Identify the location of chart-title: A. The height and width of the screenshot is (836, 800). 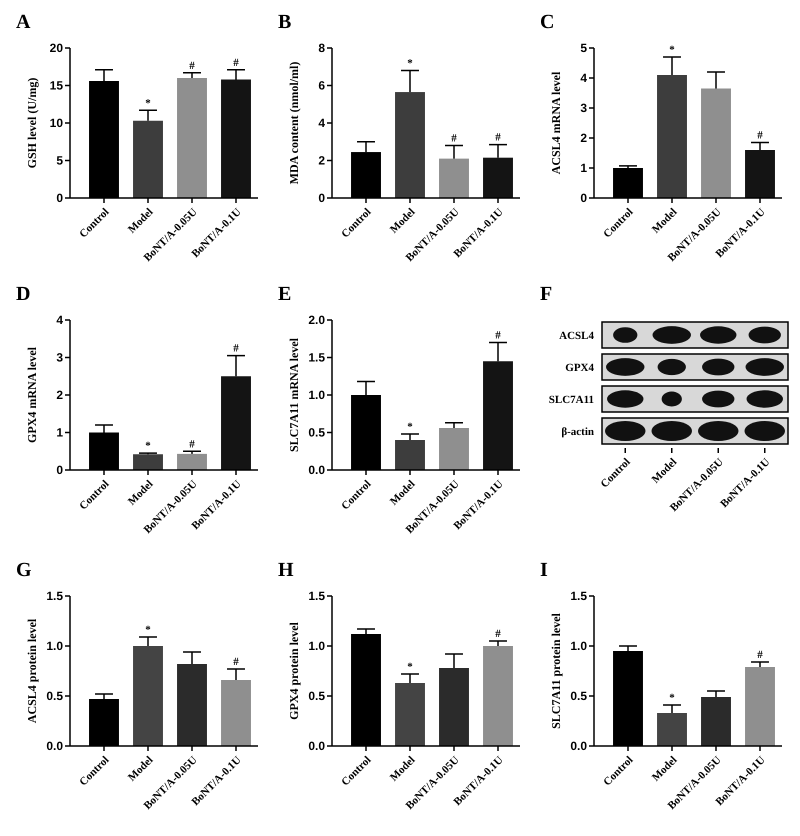
(23, 22).